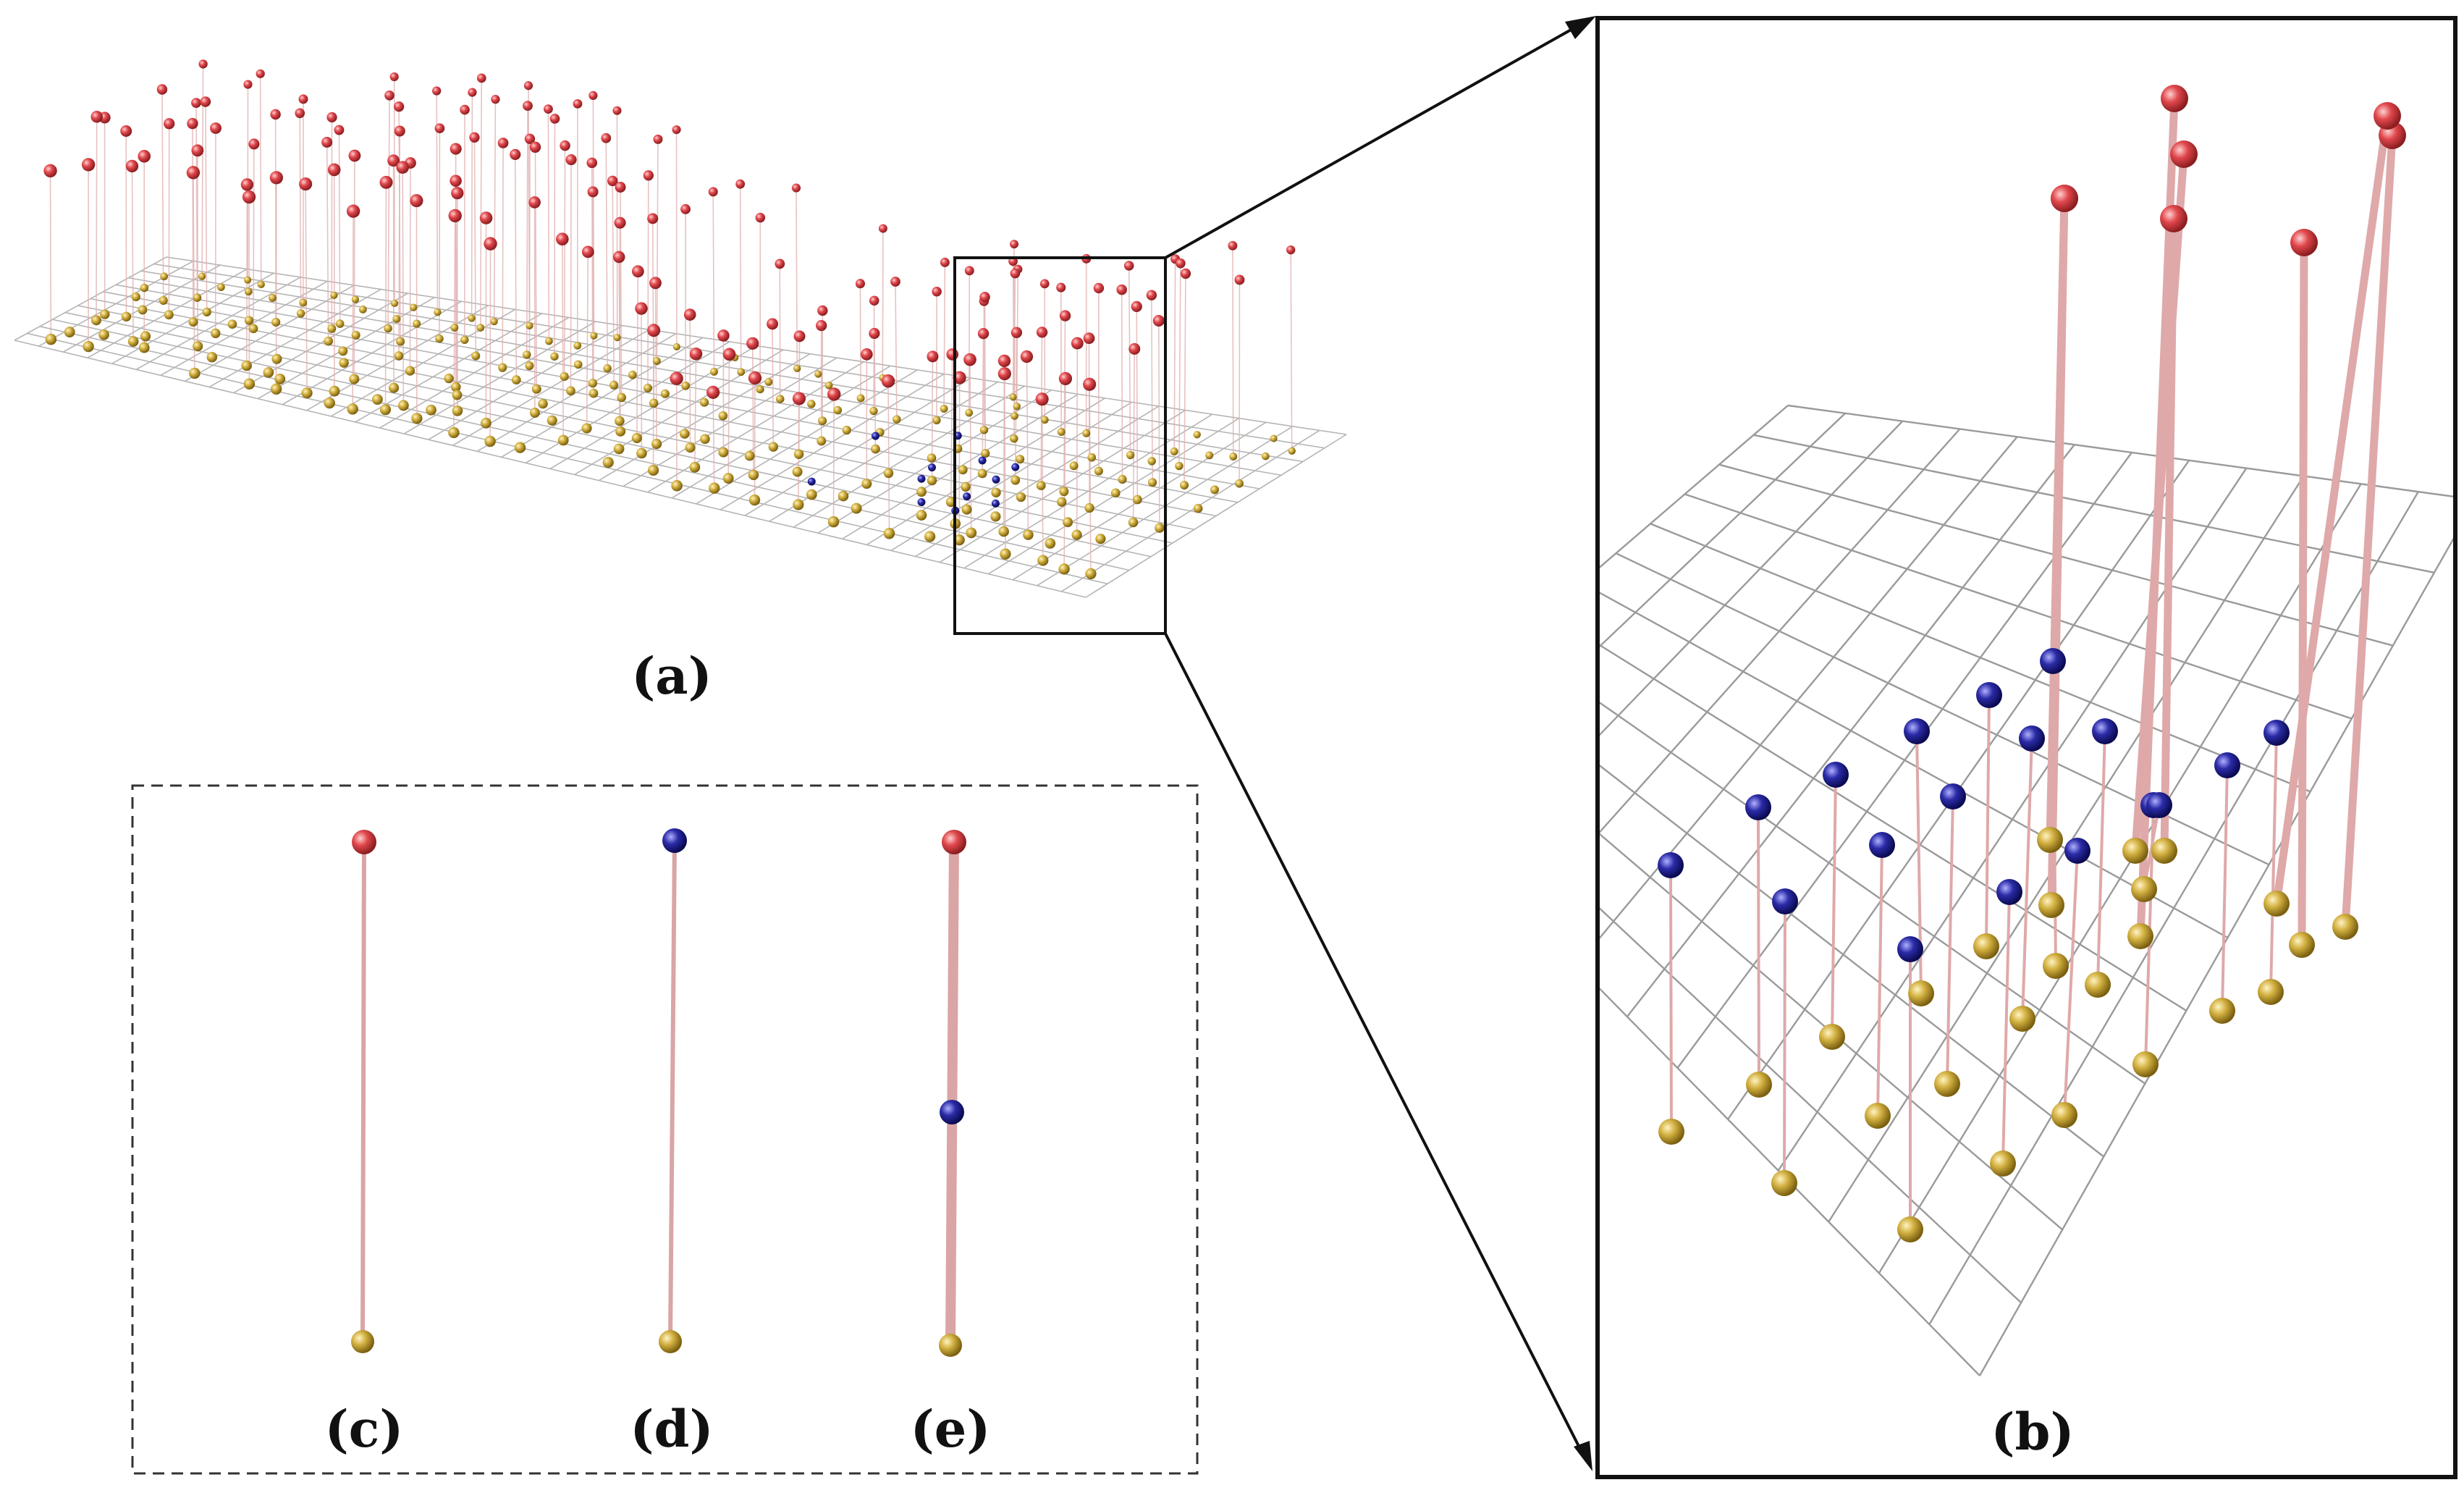 The height and width of the screenshot is (1485, 2464). What do you see at coordinates (364, 1144) in the screenshot?
I see `panel-c-sample: (c)` at bounding box center [364, 1144].